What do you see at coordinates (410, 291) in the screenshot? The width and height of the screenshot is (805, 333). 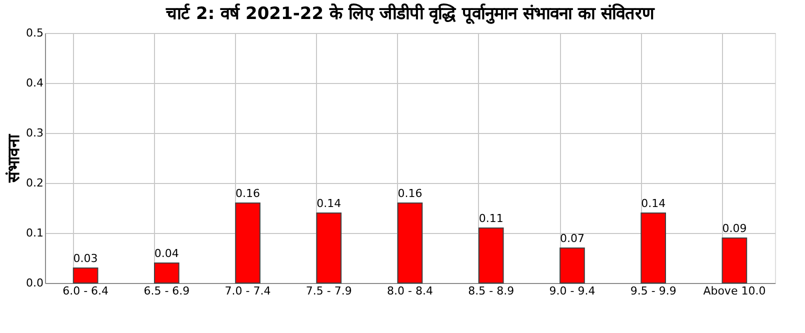 I see `x-tick-label: 8.0 - 8.4` at bounding box center [410, 291].